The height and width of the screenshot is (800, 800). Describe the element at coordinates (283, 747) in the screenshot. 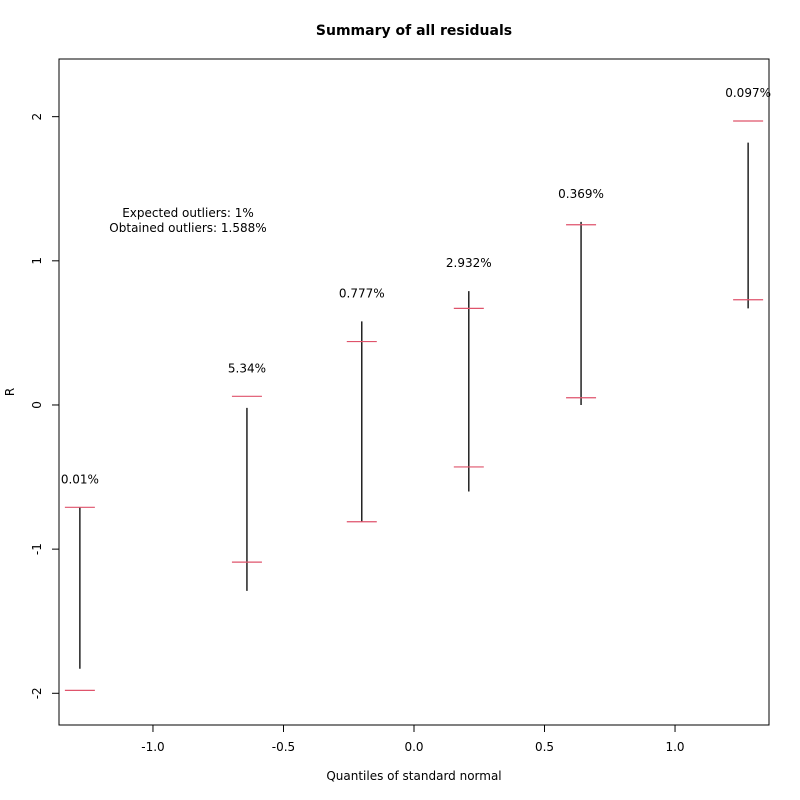

I see `x-tick-label: -0.5` at that location.